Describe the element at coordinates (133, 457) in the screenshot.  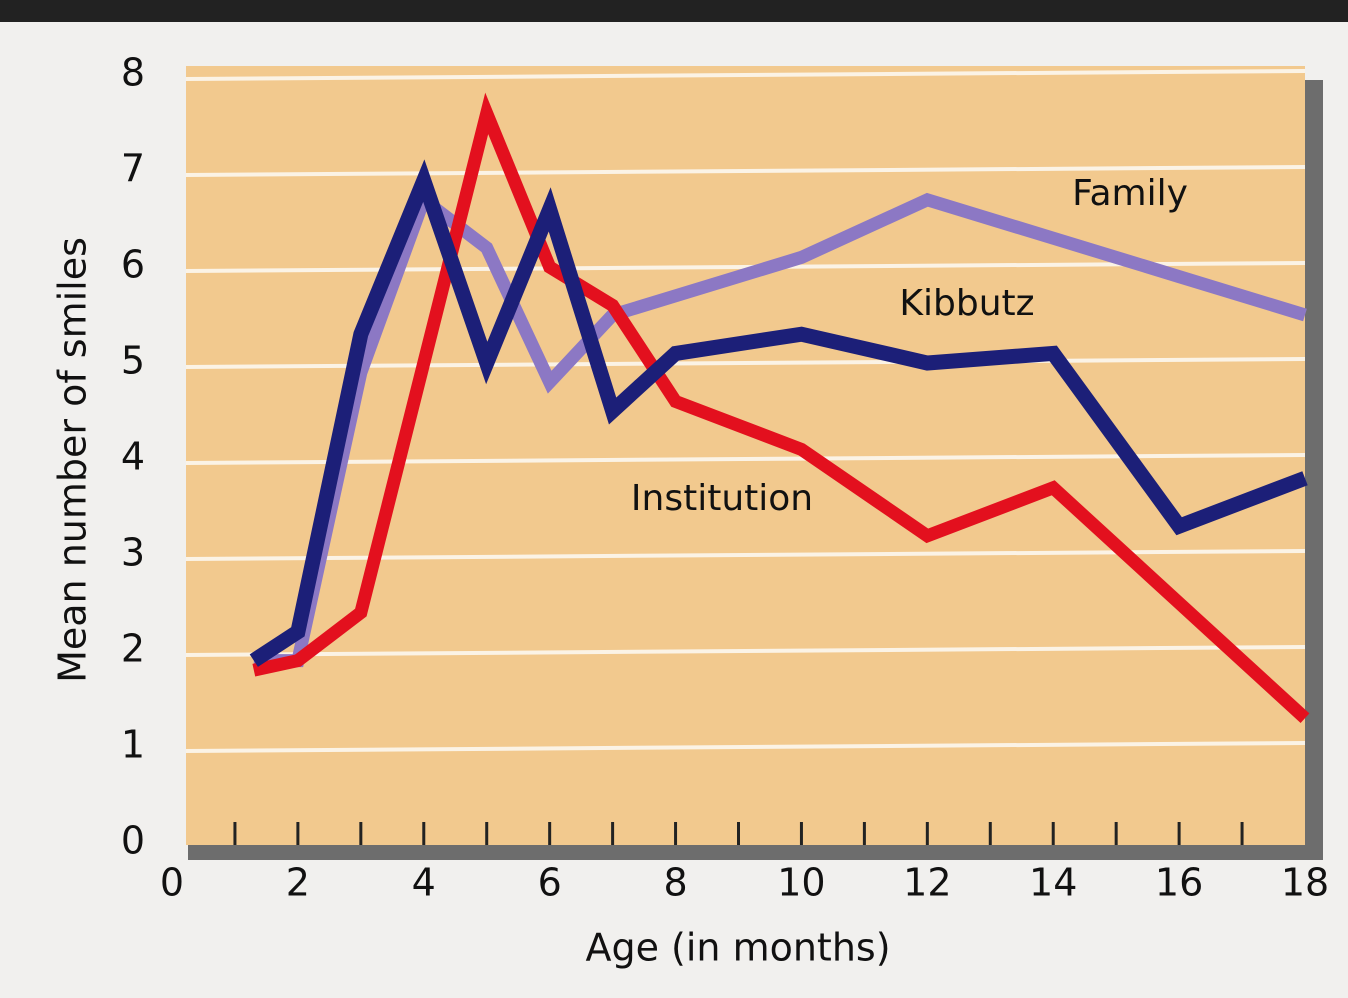
I see `y-tick-label: 4` at that location.